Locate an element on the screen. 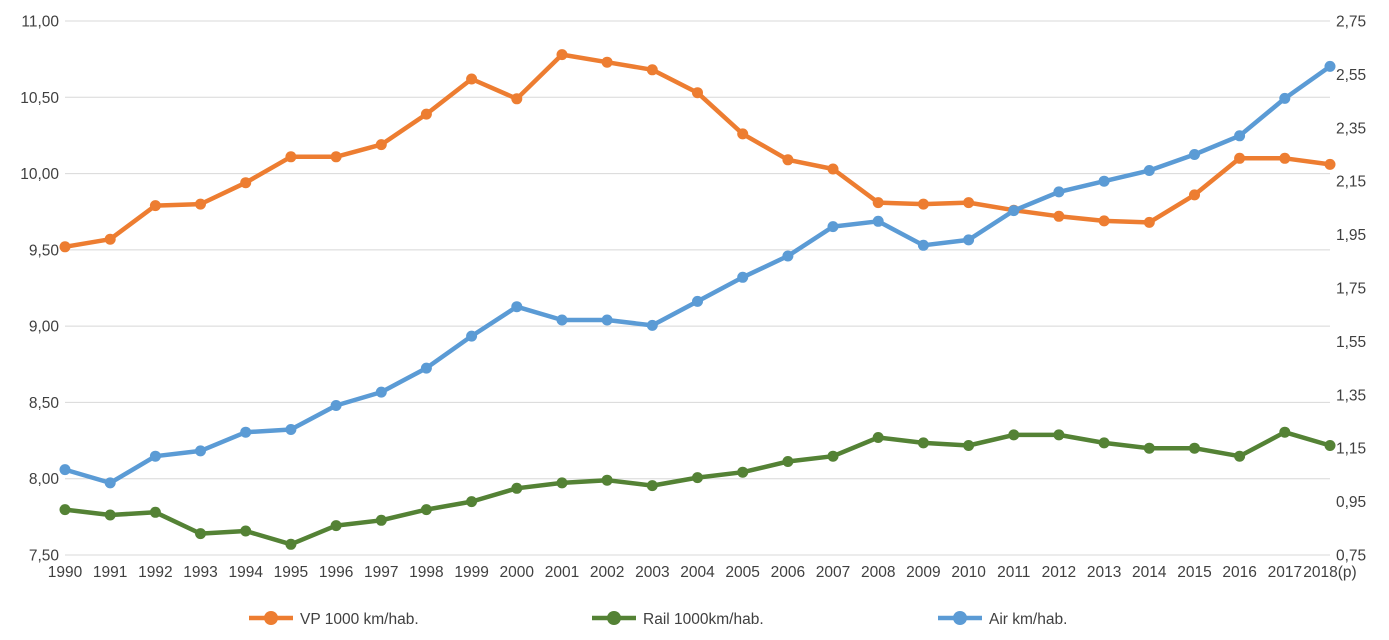  x-axis-tick-label: 1992 is located at coordinates (155, 572).